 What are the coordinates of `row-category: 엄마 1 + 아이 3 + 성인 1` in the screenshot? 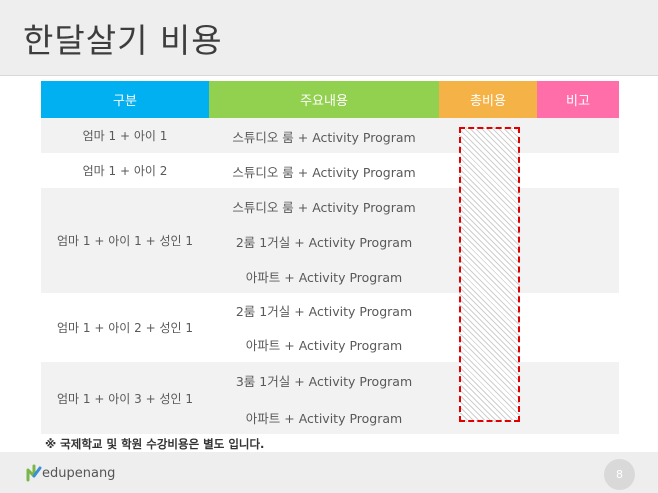 It's located at (125, 398).